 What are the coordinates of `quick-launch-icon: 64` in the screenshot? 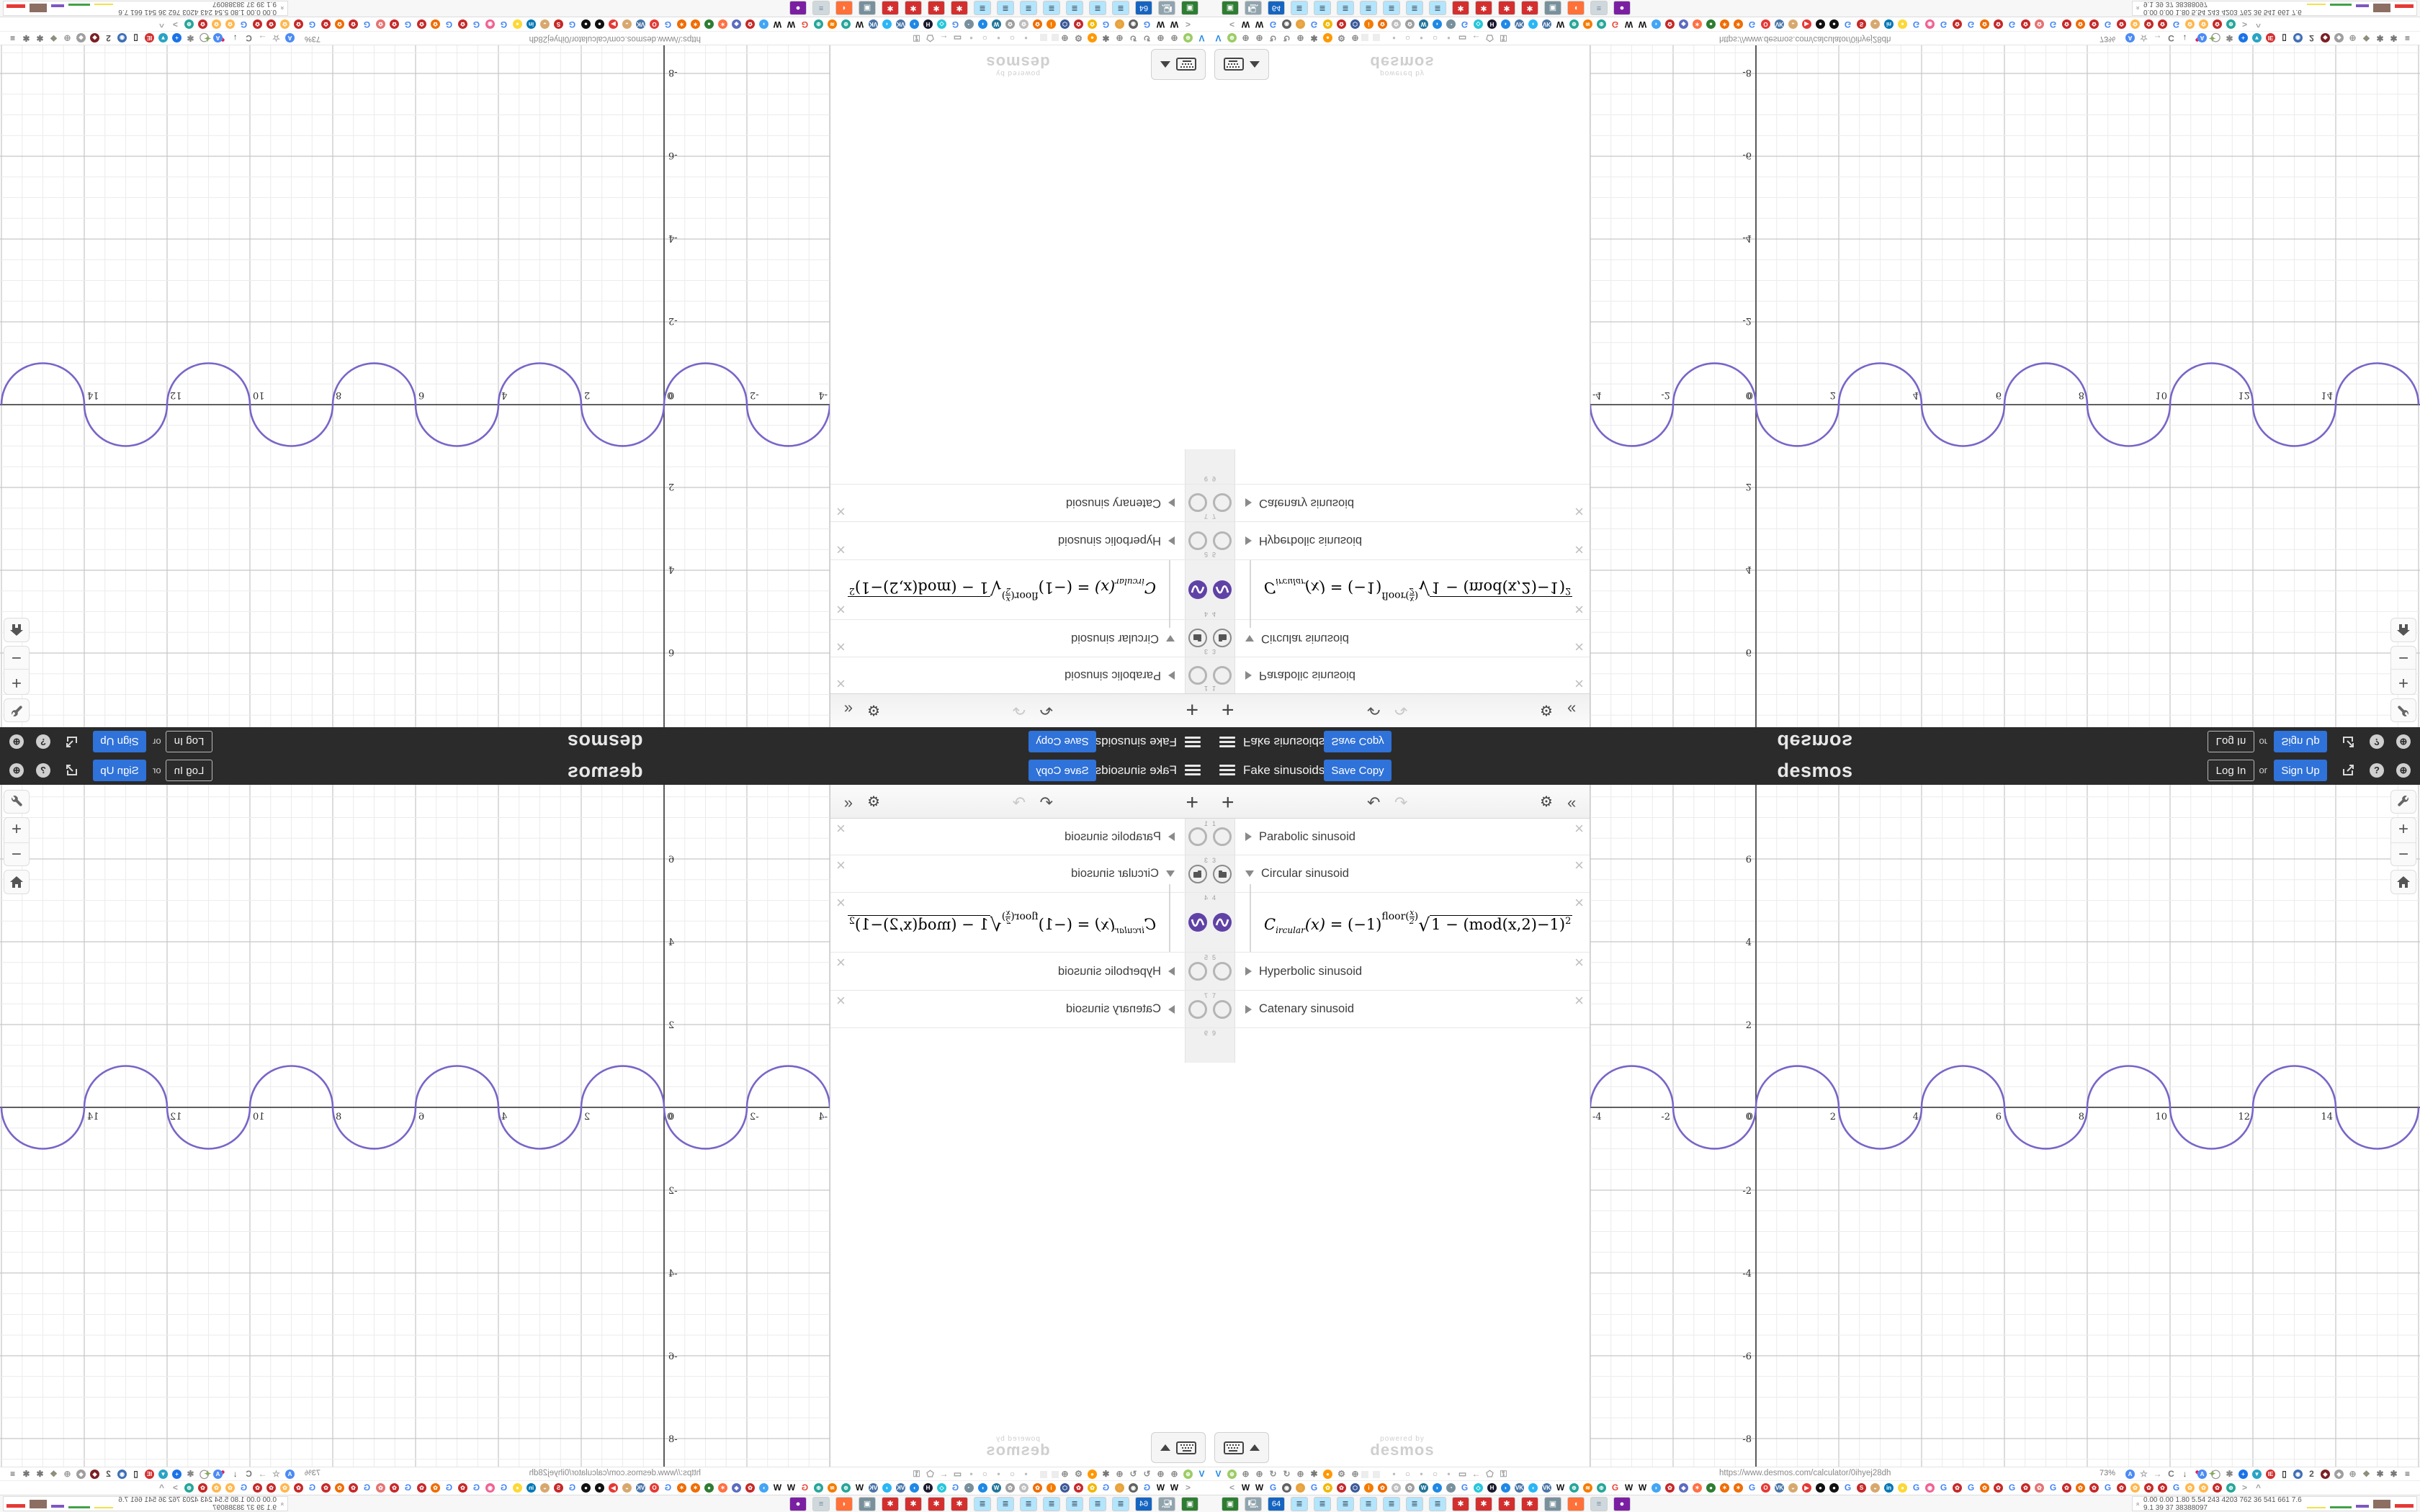 It's located at (1276, 1504).